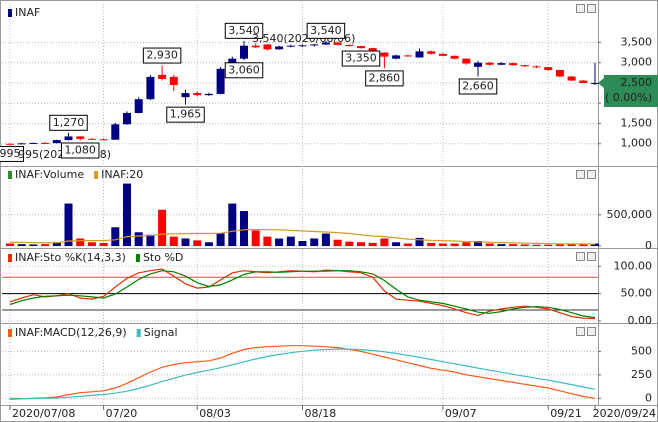 This screenshot has width=658, height=422. I want to click on y-tick-label: 500,000, so click(630, 214).